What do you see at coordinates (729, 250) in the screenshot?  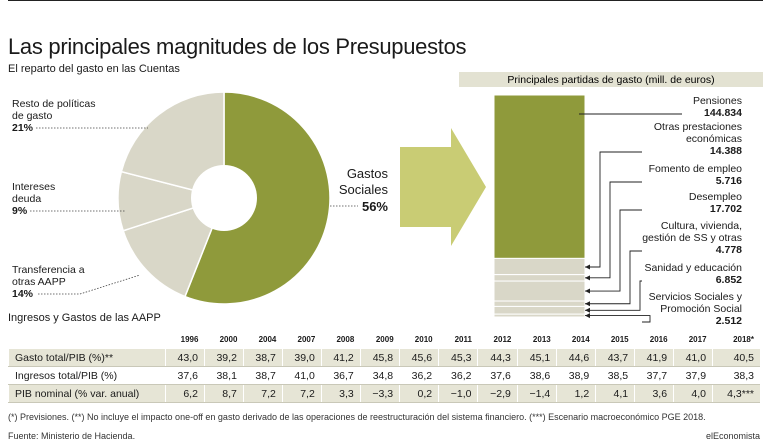 I see `bar-value-4: 4.778` at bounding box center [729, 250].